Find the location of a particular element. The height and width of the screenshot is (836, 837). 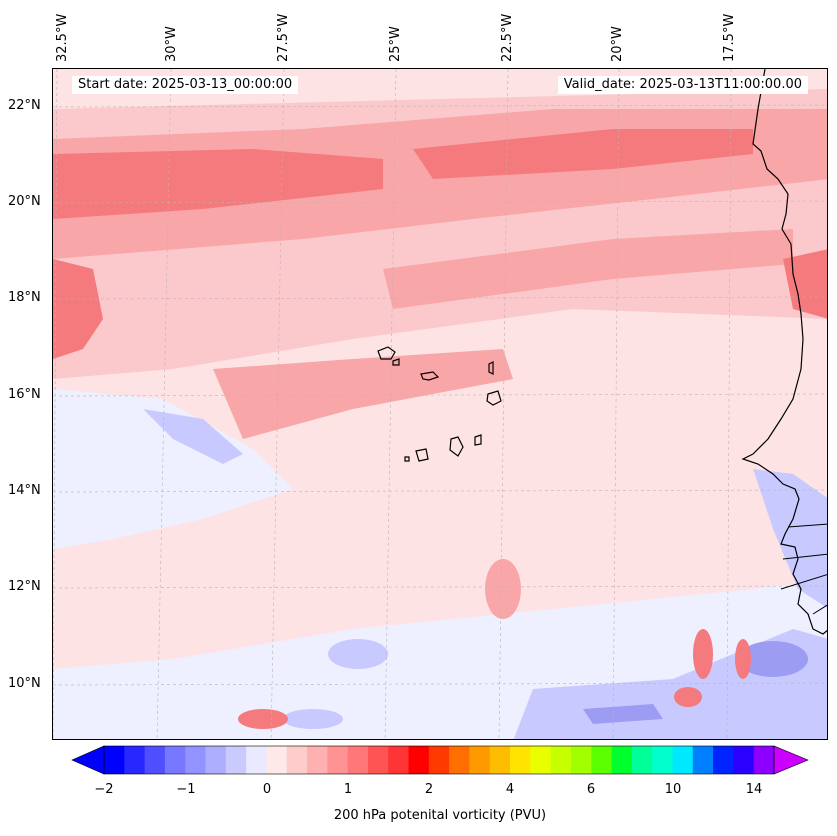

pv-east-max is located at coordinates (805, 284).